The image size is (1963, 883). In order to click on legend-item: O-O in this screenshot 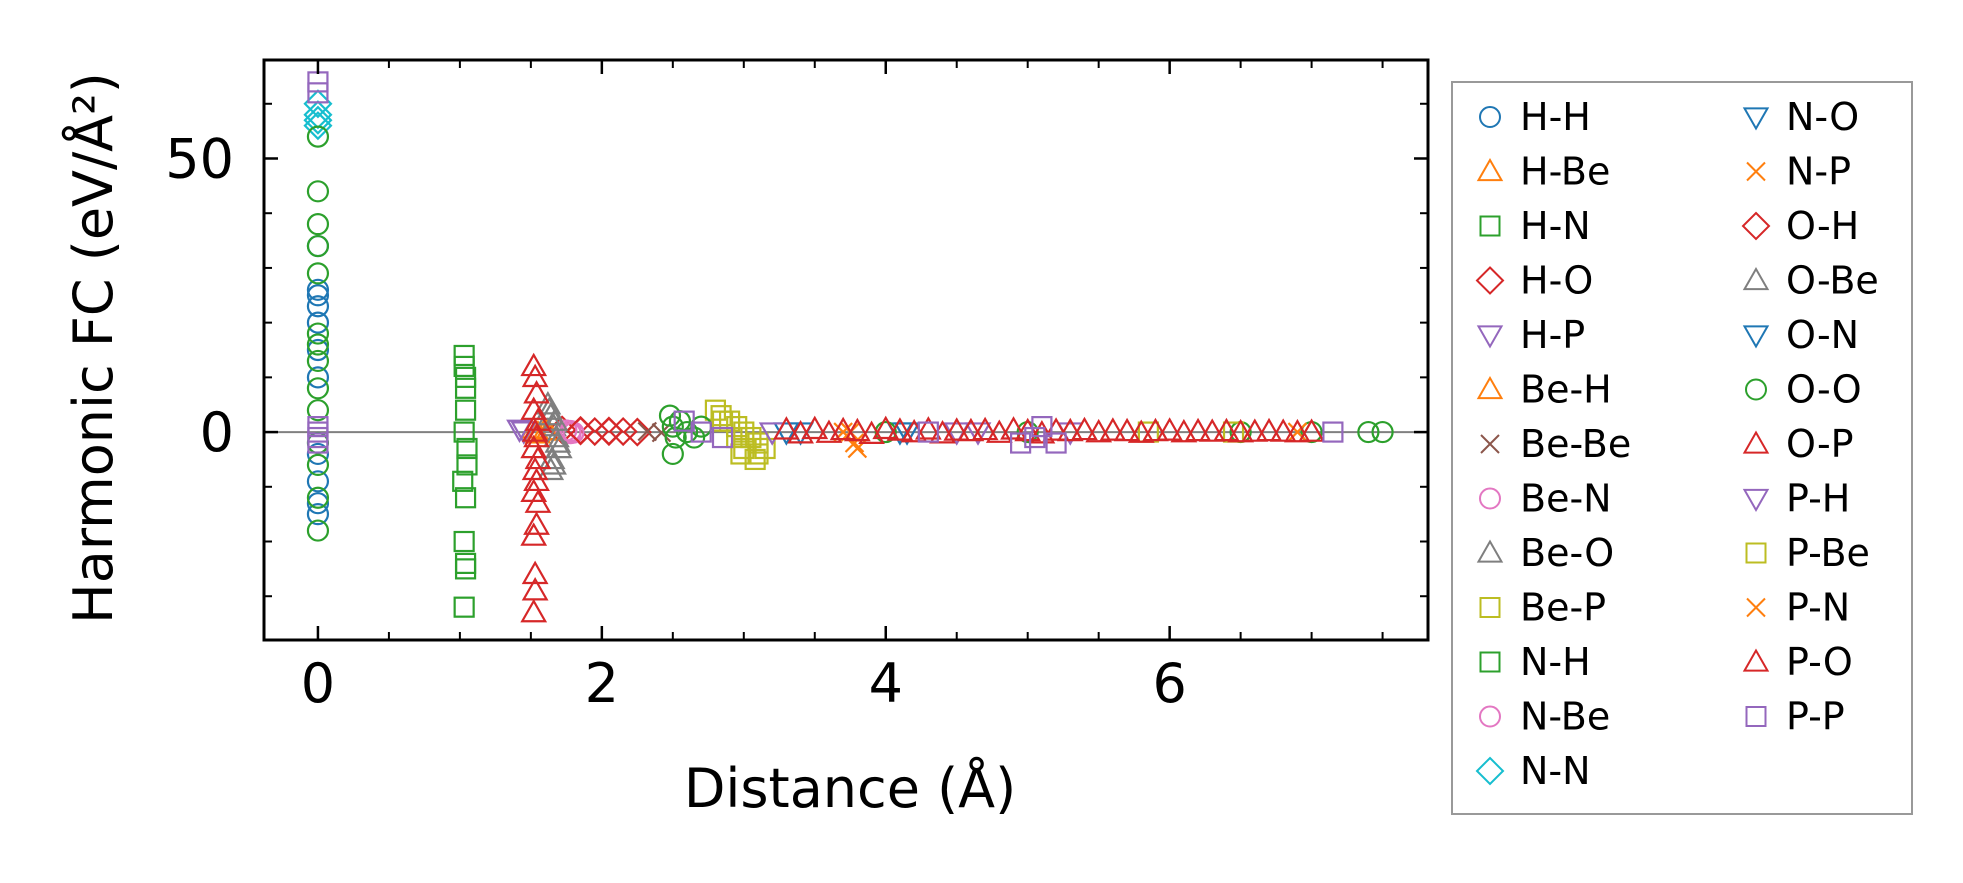, I will do `click(1803, 390)`.